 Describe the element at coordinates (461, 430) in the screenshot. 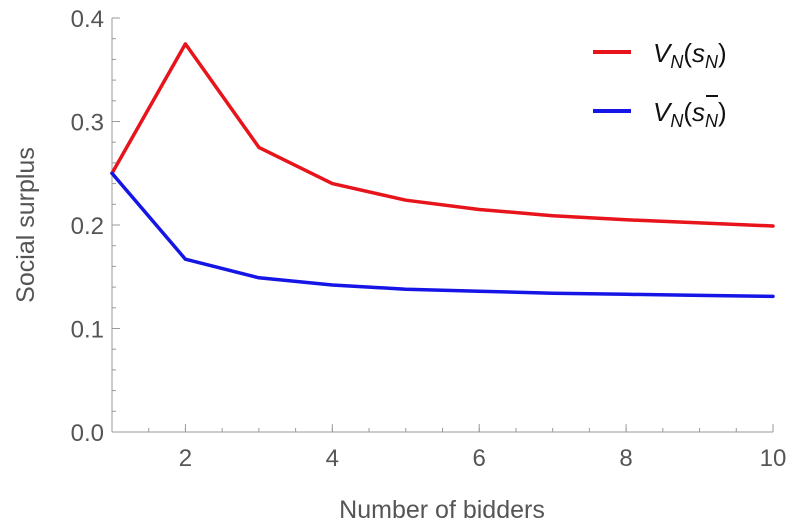

I see `x-minor-ticks` at that location.